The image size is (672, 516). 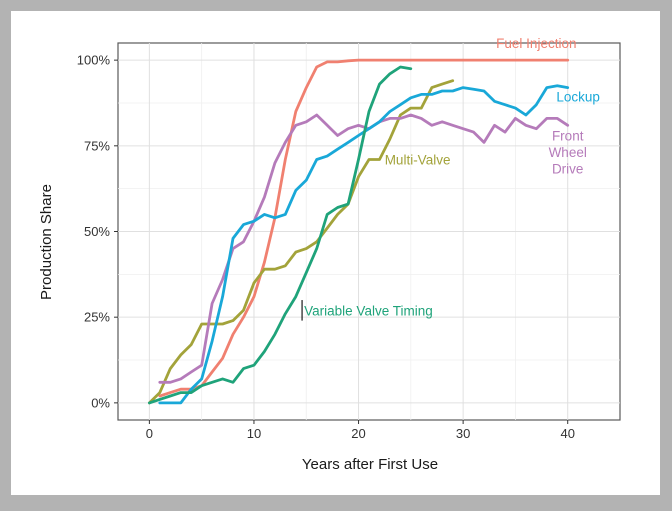 I want to click on series-label-line: Multi-Valve, so click(x=418, y=160).